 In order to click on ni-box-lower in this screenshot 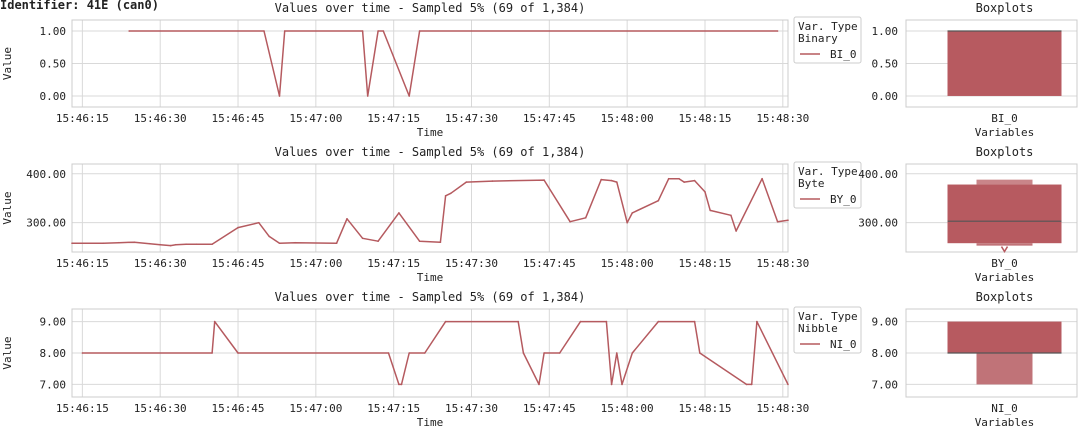, I will do `click(1004, 369)`.